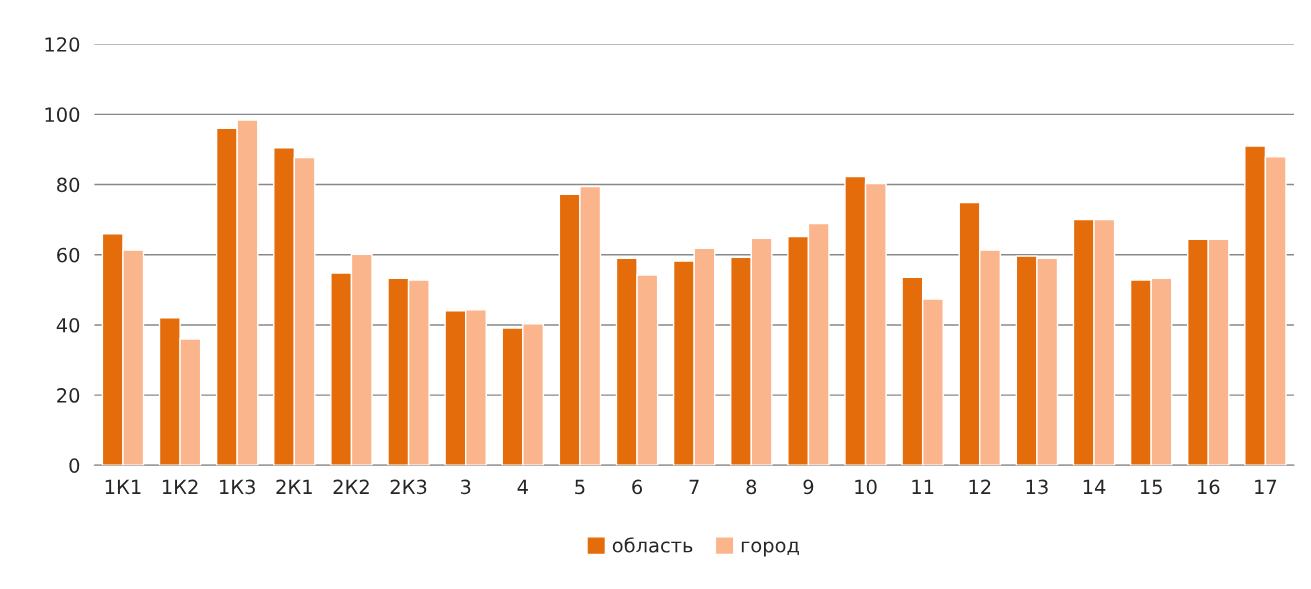  What do you see at coordinates (68, 395) in the screenshot?
I see `y-tick-label: 20` at bounding box center [68, 395].